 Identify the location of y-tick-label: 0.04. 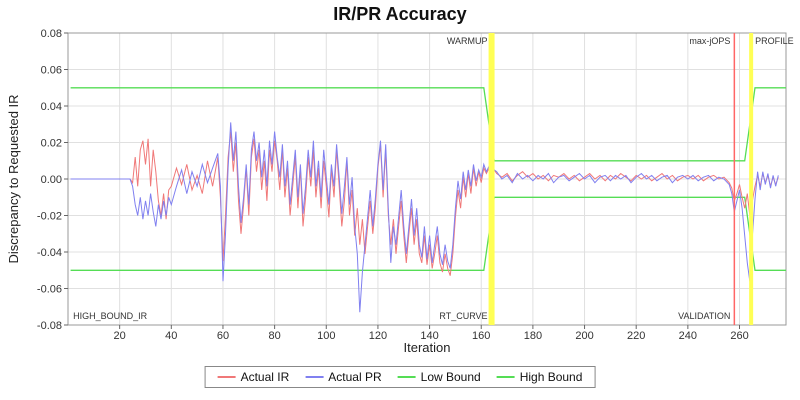
(51, 107).